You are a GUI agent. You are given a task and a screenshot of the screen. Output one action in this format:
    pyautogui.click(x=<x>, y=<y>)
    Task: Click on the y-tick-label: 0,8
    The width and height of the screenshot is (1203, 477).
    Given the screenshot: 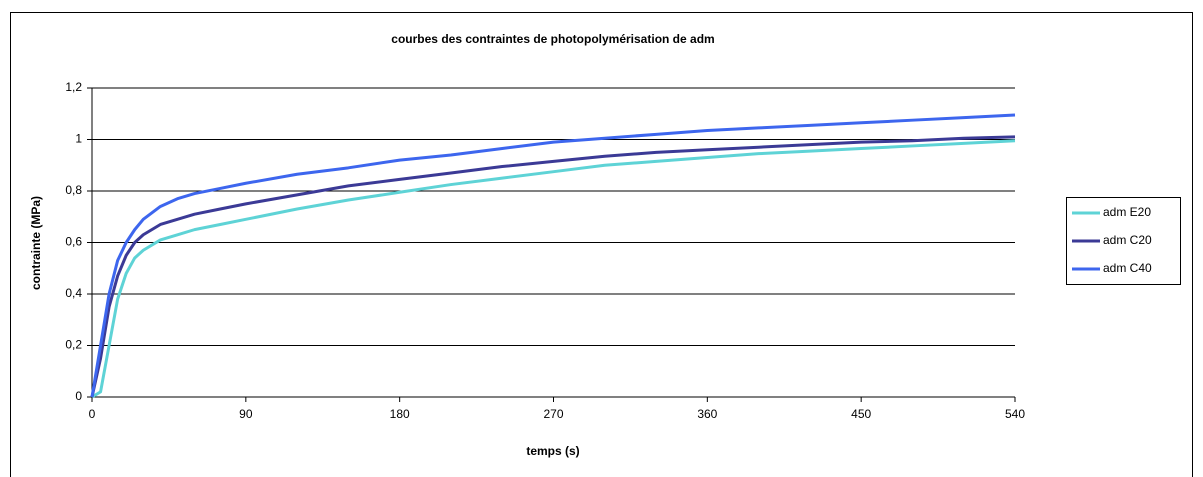 What is the action you would take?
    pyautogui.click(x=73, y=190)
    